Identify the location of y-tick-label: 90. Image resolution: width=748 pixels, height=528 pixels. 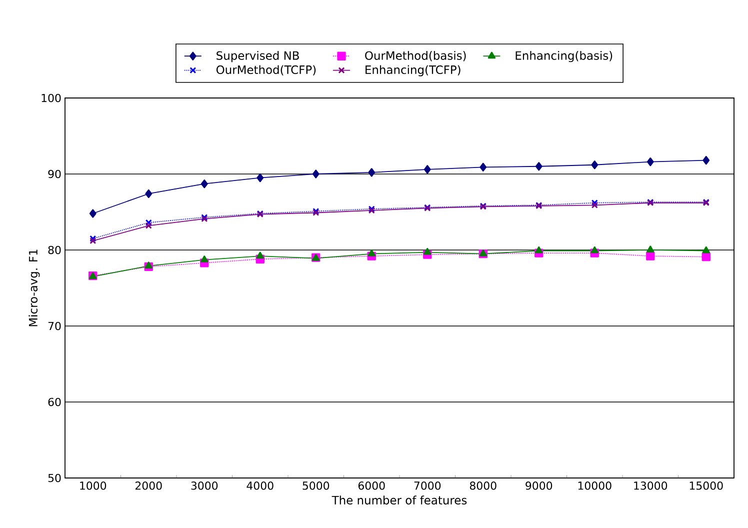
(54, 174).